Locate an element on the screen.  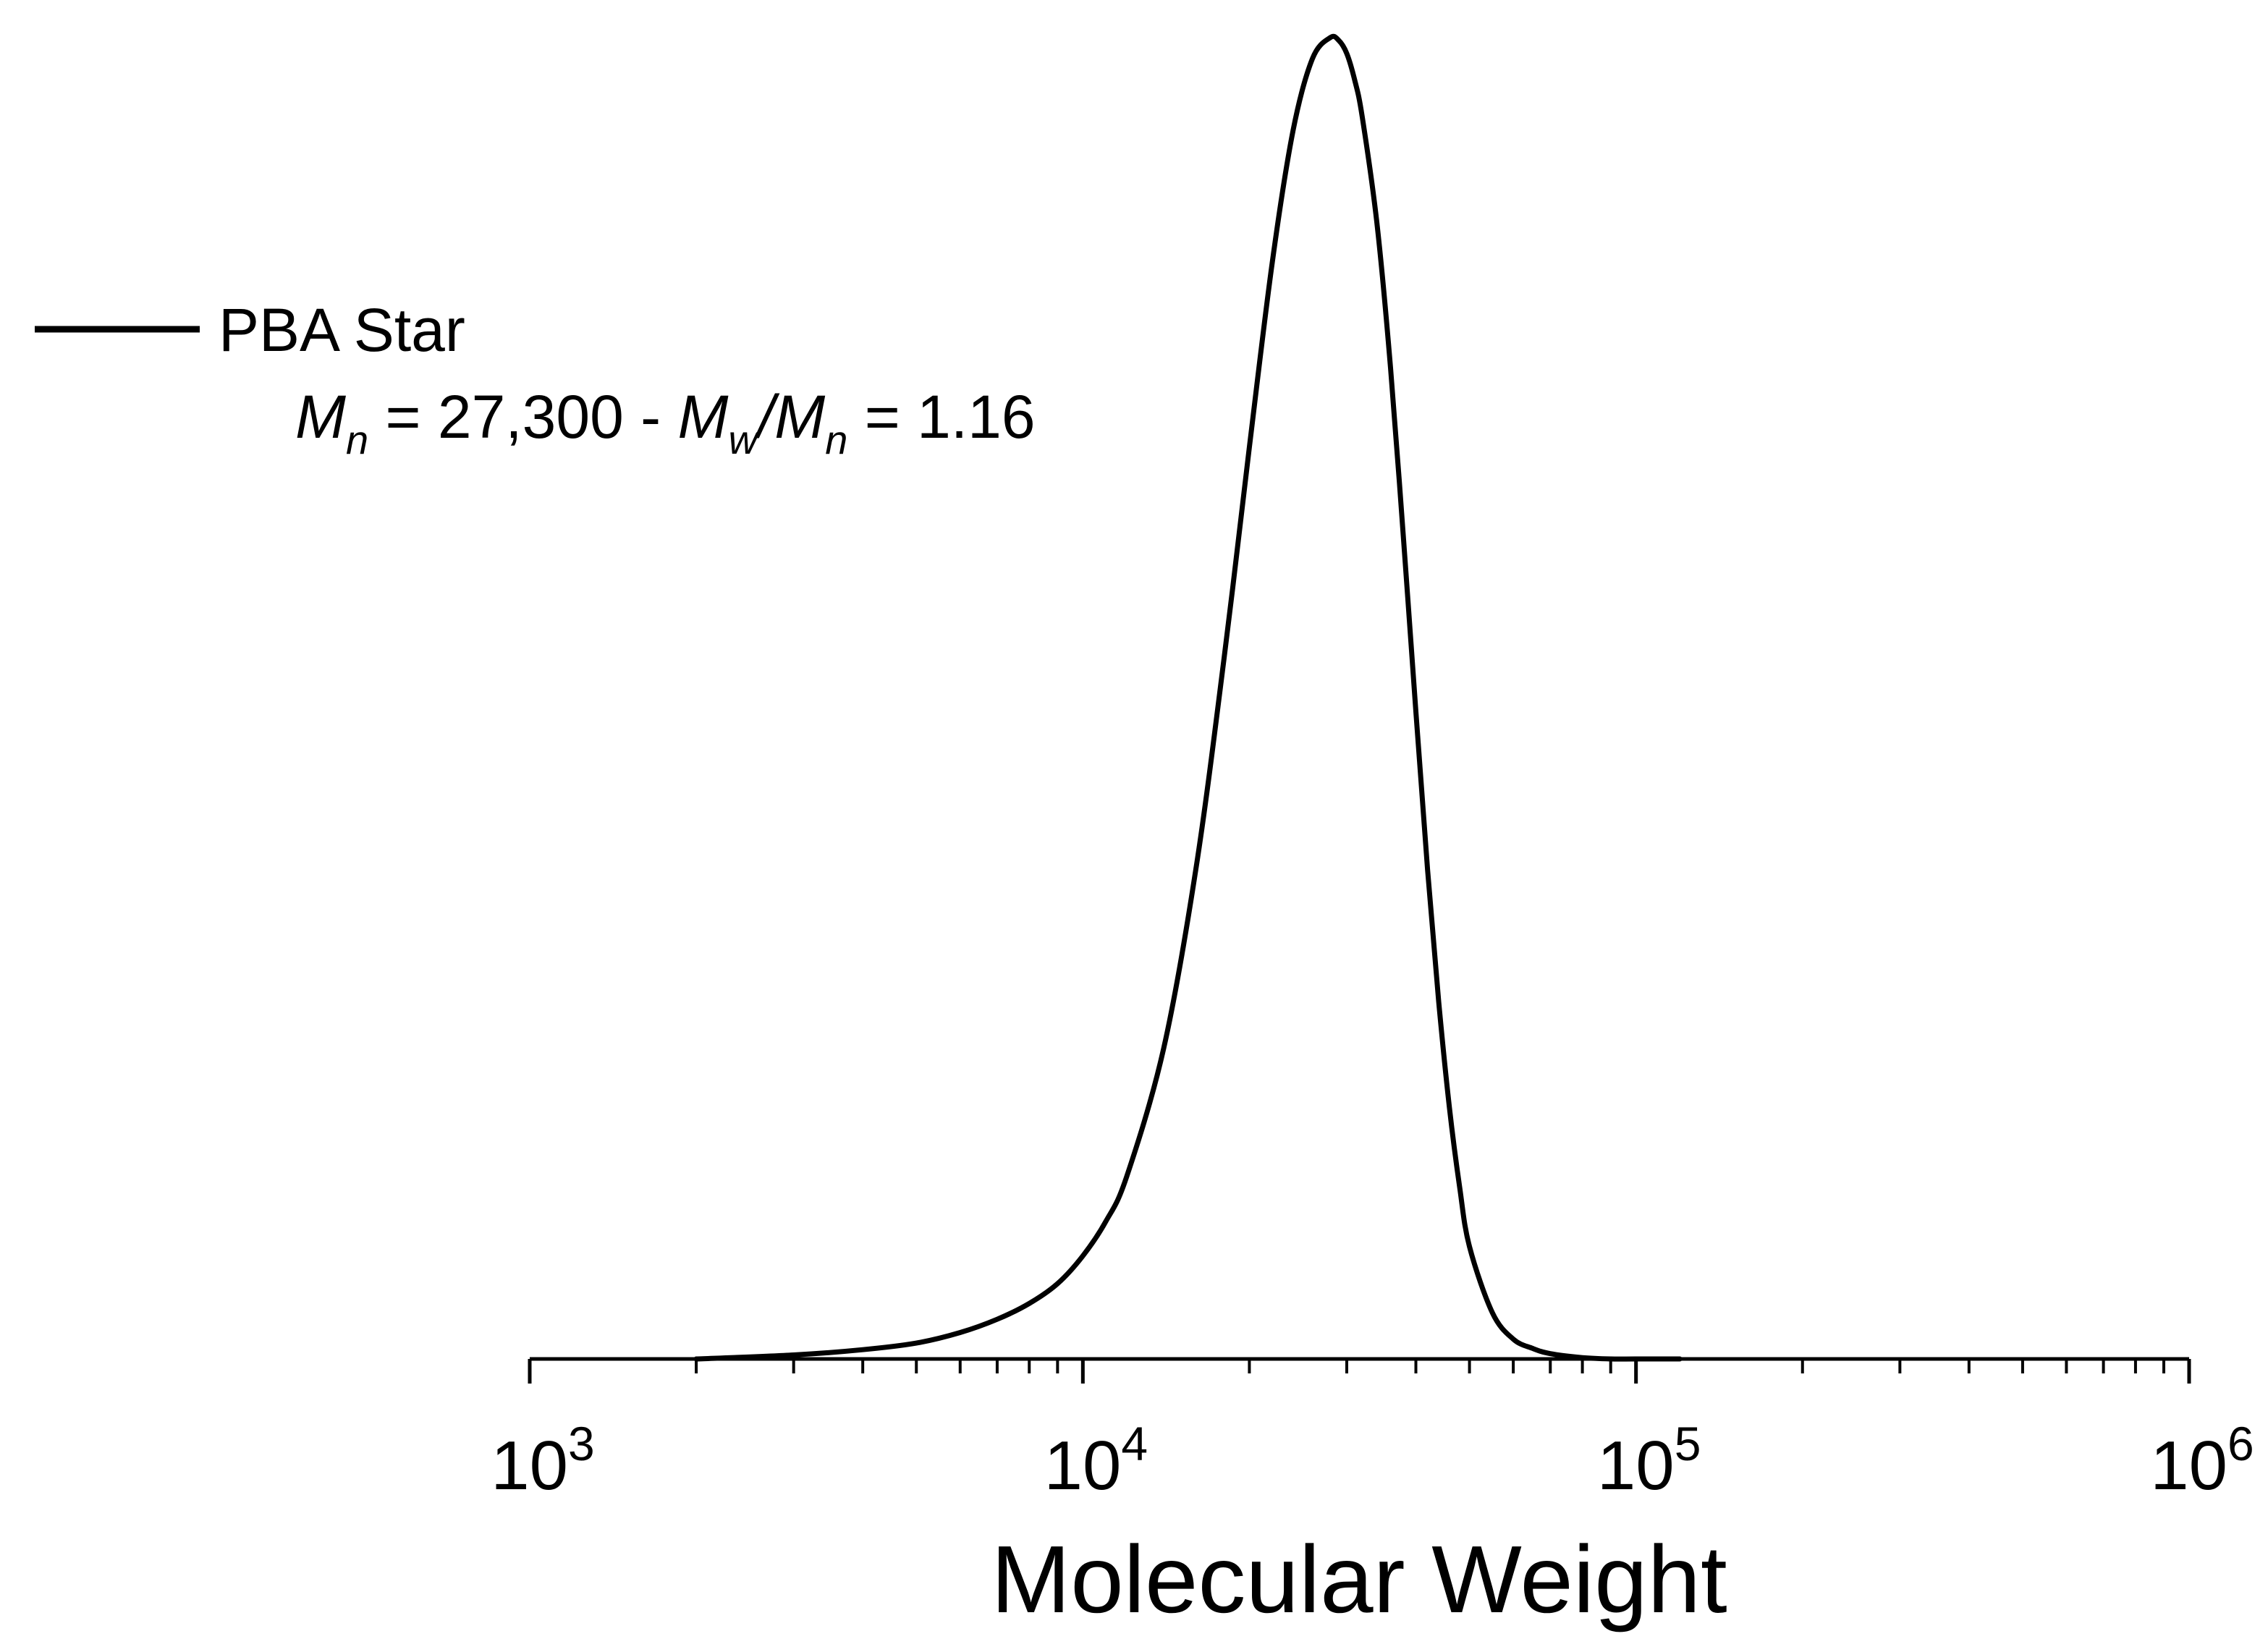
legend-label: PBA Star is located at coordinates (342, 330).